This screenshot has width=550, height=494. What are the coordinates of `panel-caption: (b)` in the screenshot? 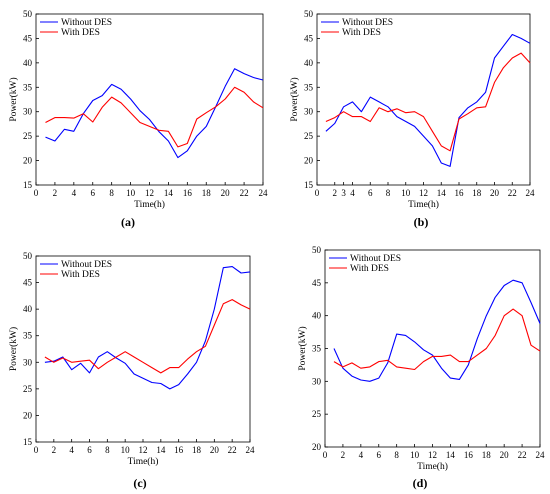 It's located at (421, 222).